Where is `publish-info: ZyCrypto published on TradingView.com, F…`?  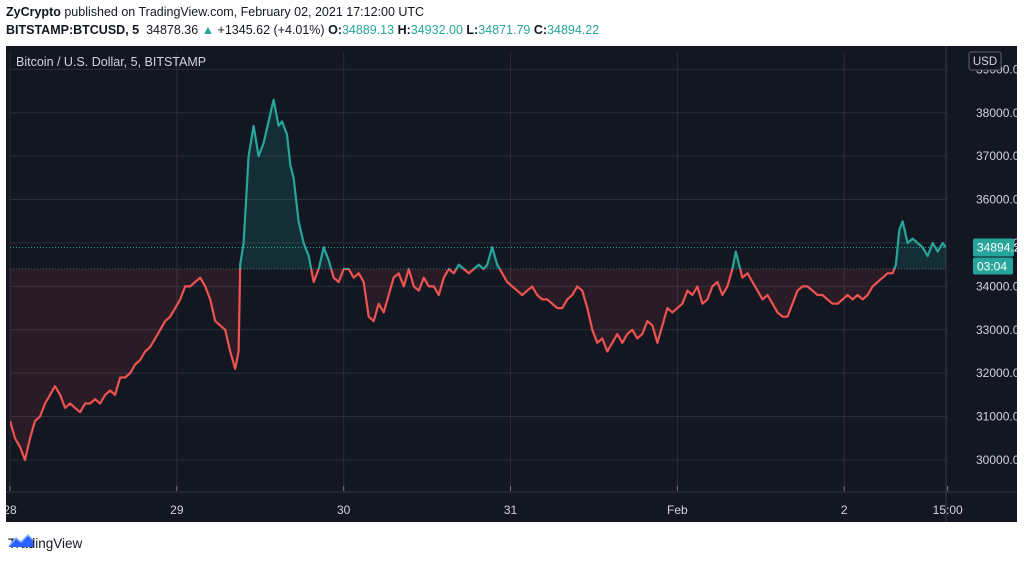 publish-info: ZyCrypto published on TradingView.com, F… is located at coordinates (215, 12).